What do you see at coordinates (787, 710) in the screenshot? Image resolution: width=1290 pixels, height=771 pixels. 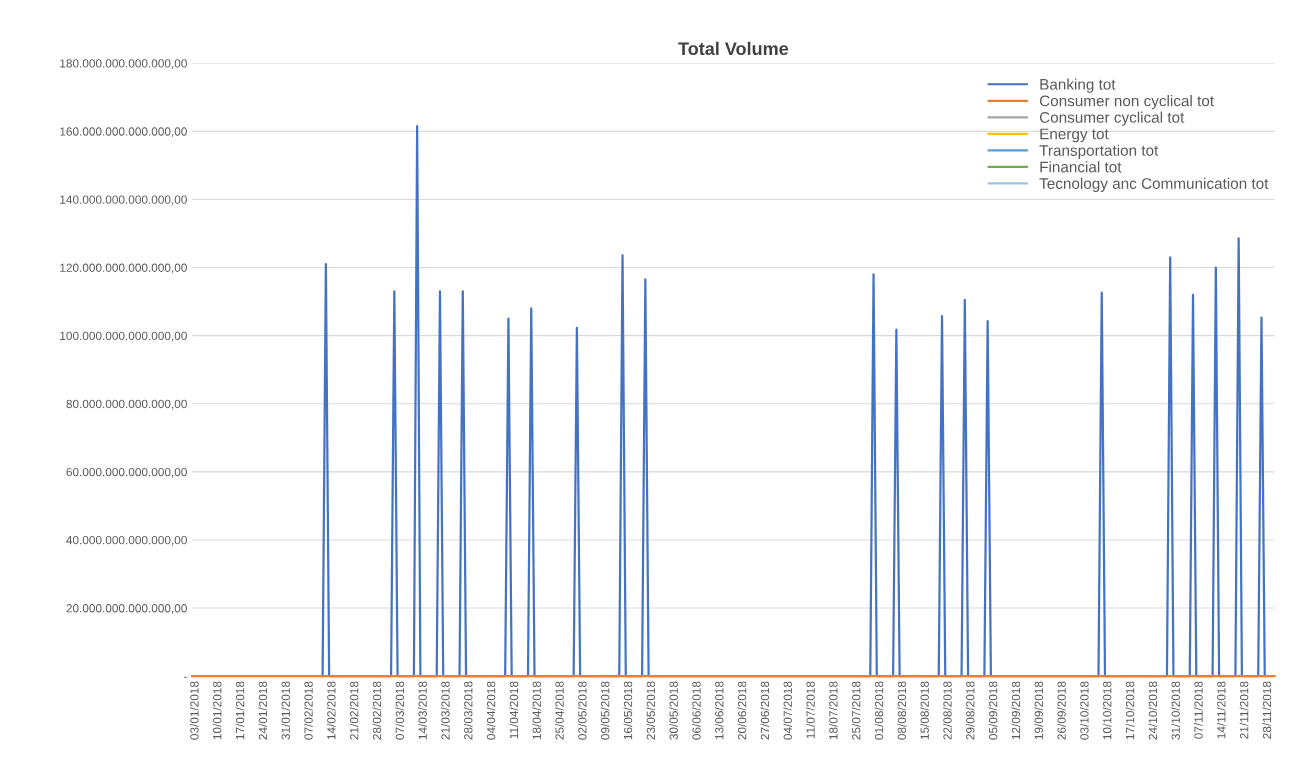 I see `x-tick-label: 04/07/2018` at bounding box center [787, 710].